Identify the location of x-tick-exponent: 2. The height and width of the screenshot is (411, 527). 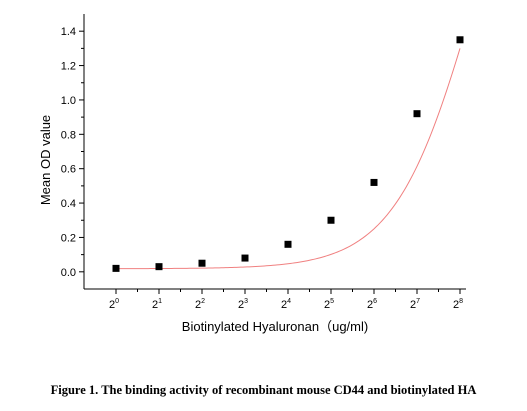
(203, 301).